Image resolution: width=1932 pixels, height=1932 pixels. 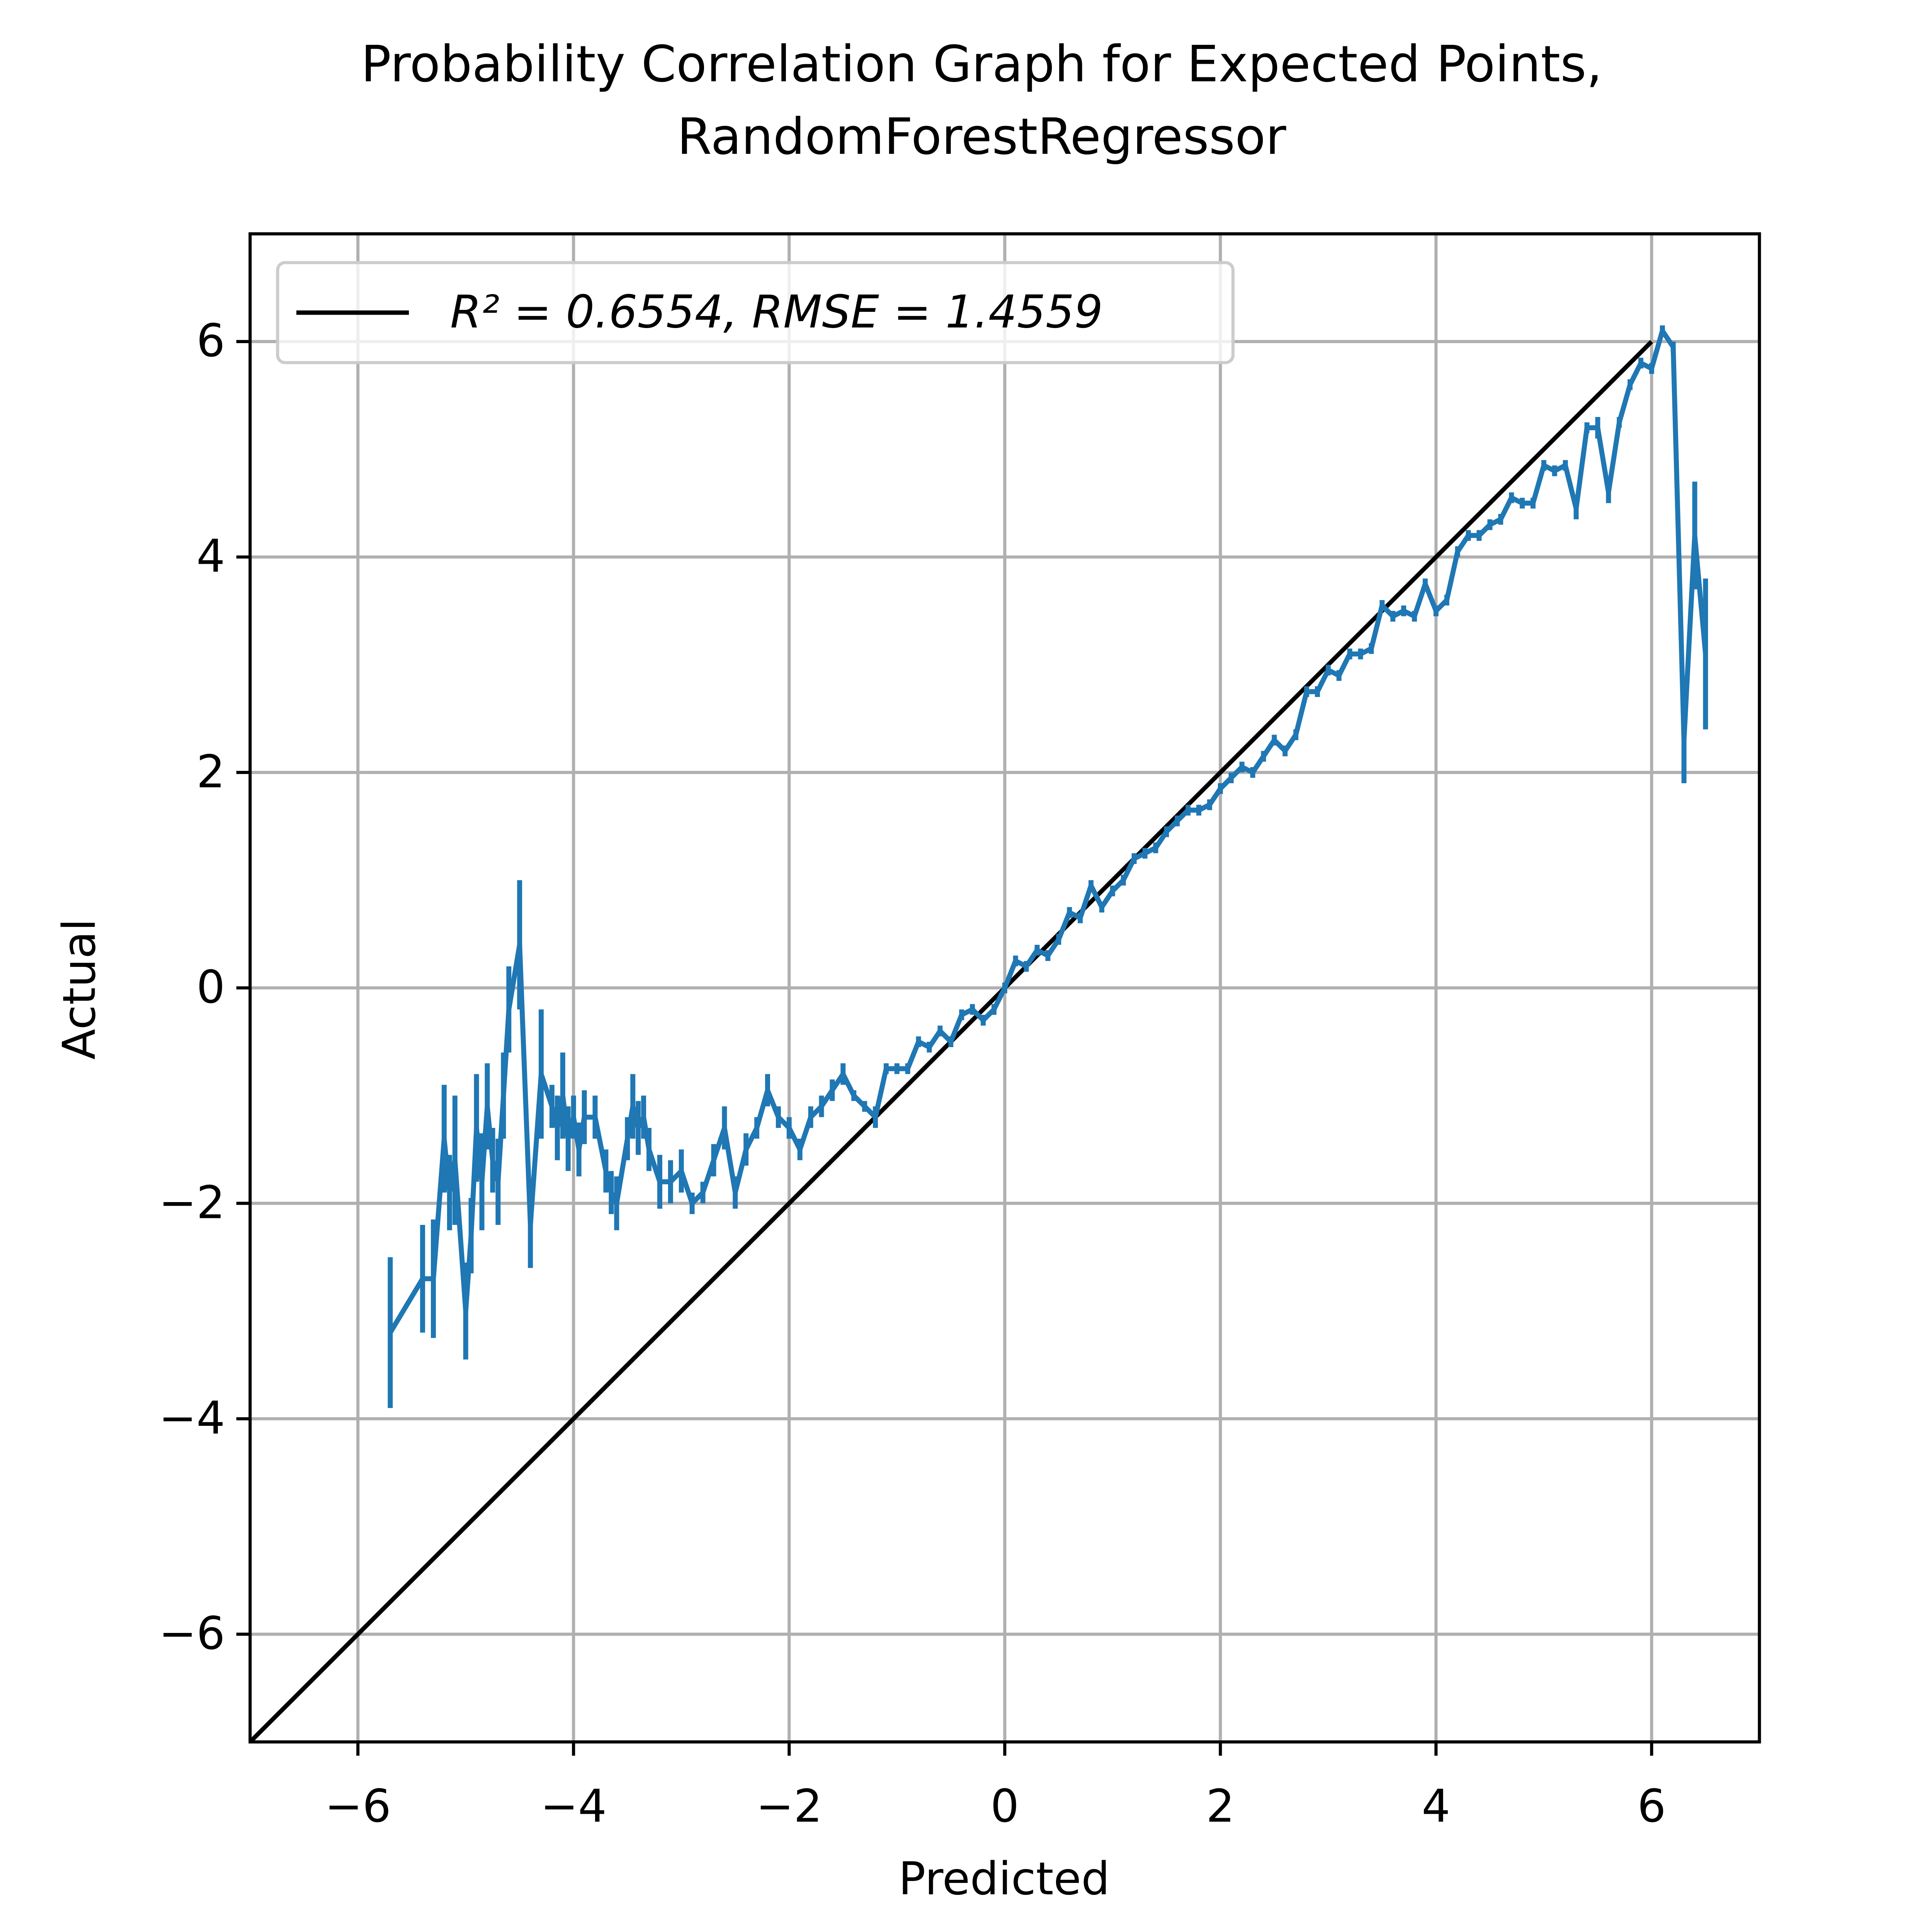 What do you see at coordinates (1005, 1807) in the screenshot?
I see `x-tick-label: 0` at bounding box center [1005, 1807].